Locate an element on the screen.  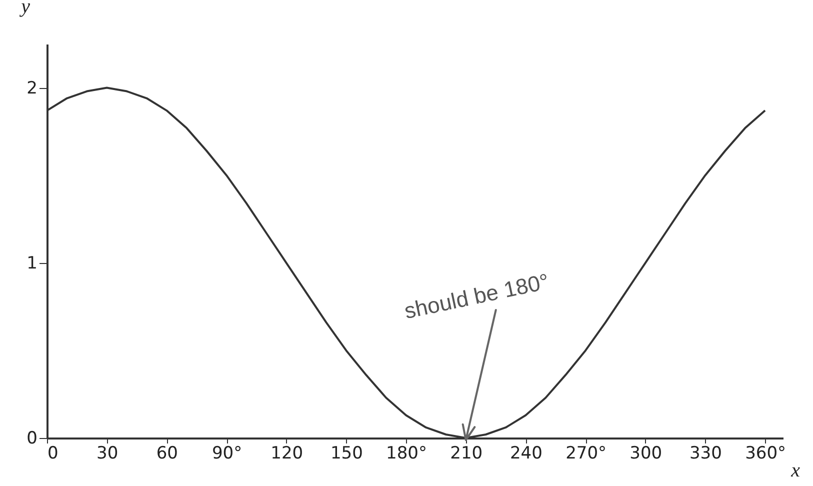
x-tick-label: 0 is located at coordinates (53, 454).